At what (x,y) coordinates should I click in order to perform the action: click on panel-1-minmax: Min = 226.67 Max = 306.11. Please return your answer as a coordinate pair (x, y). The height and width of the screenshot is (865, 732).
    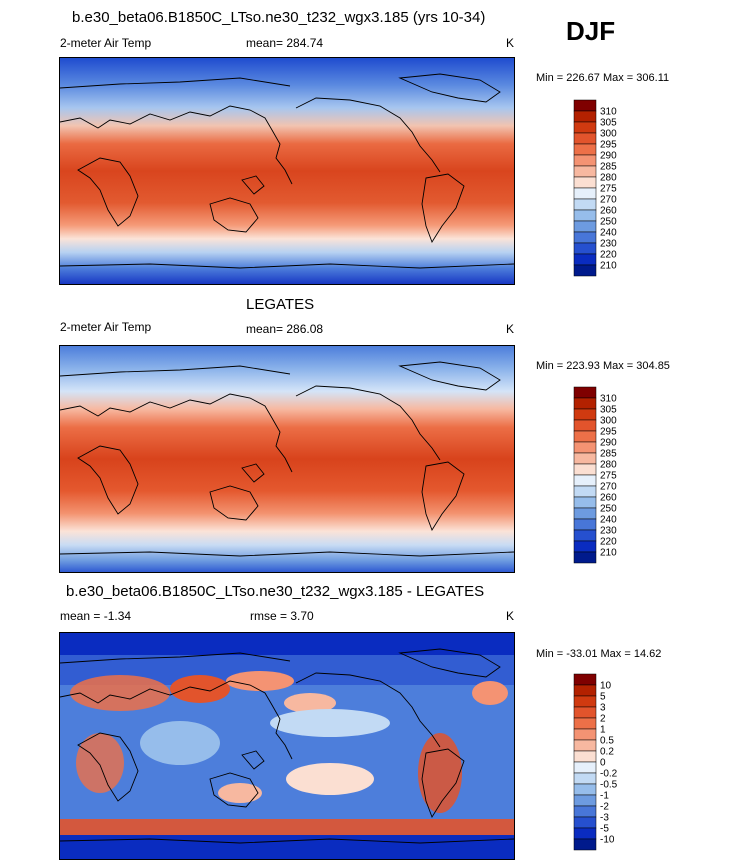
    Looking at the image, I should click on (603, 78).